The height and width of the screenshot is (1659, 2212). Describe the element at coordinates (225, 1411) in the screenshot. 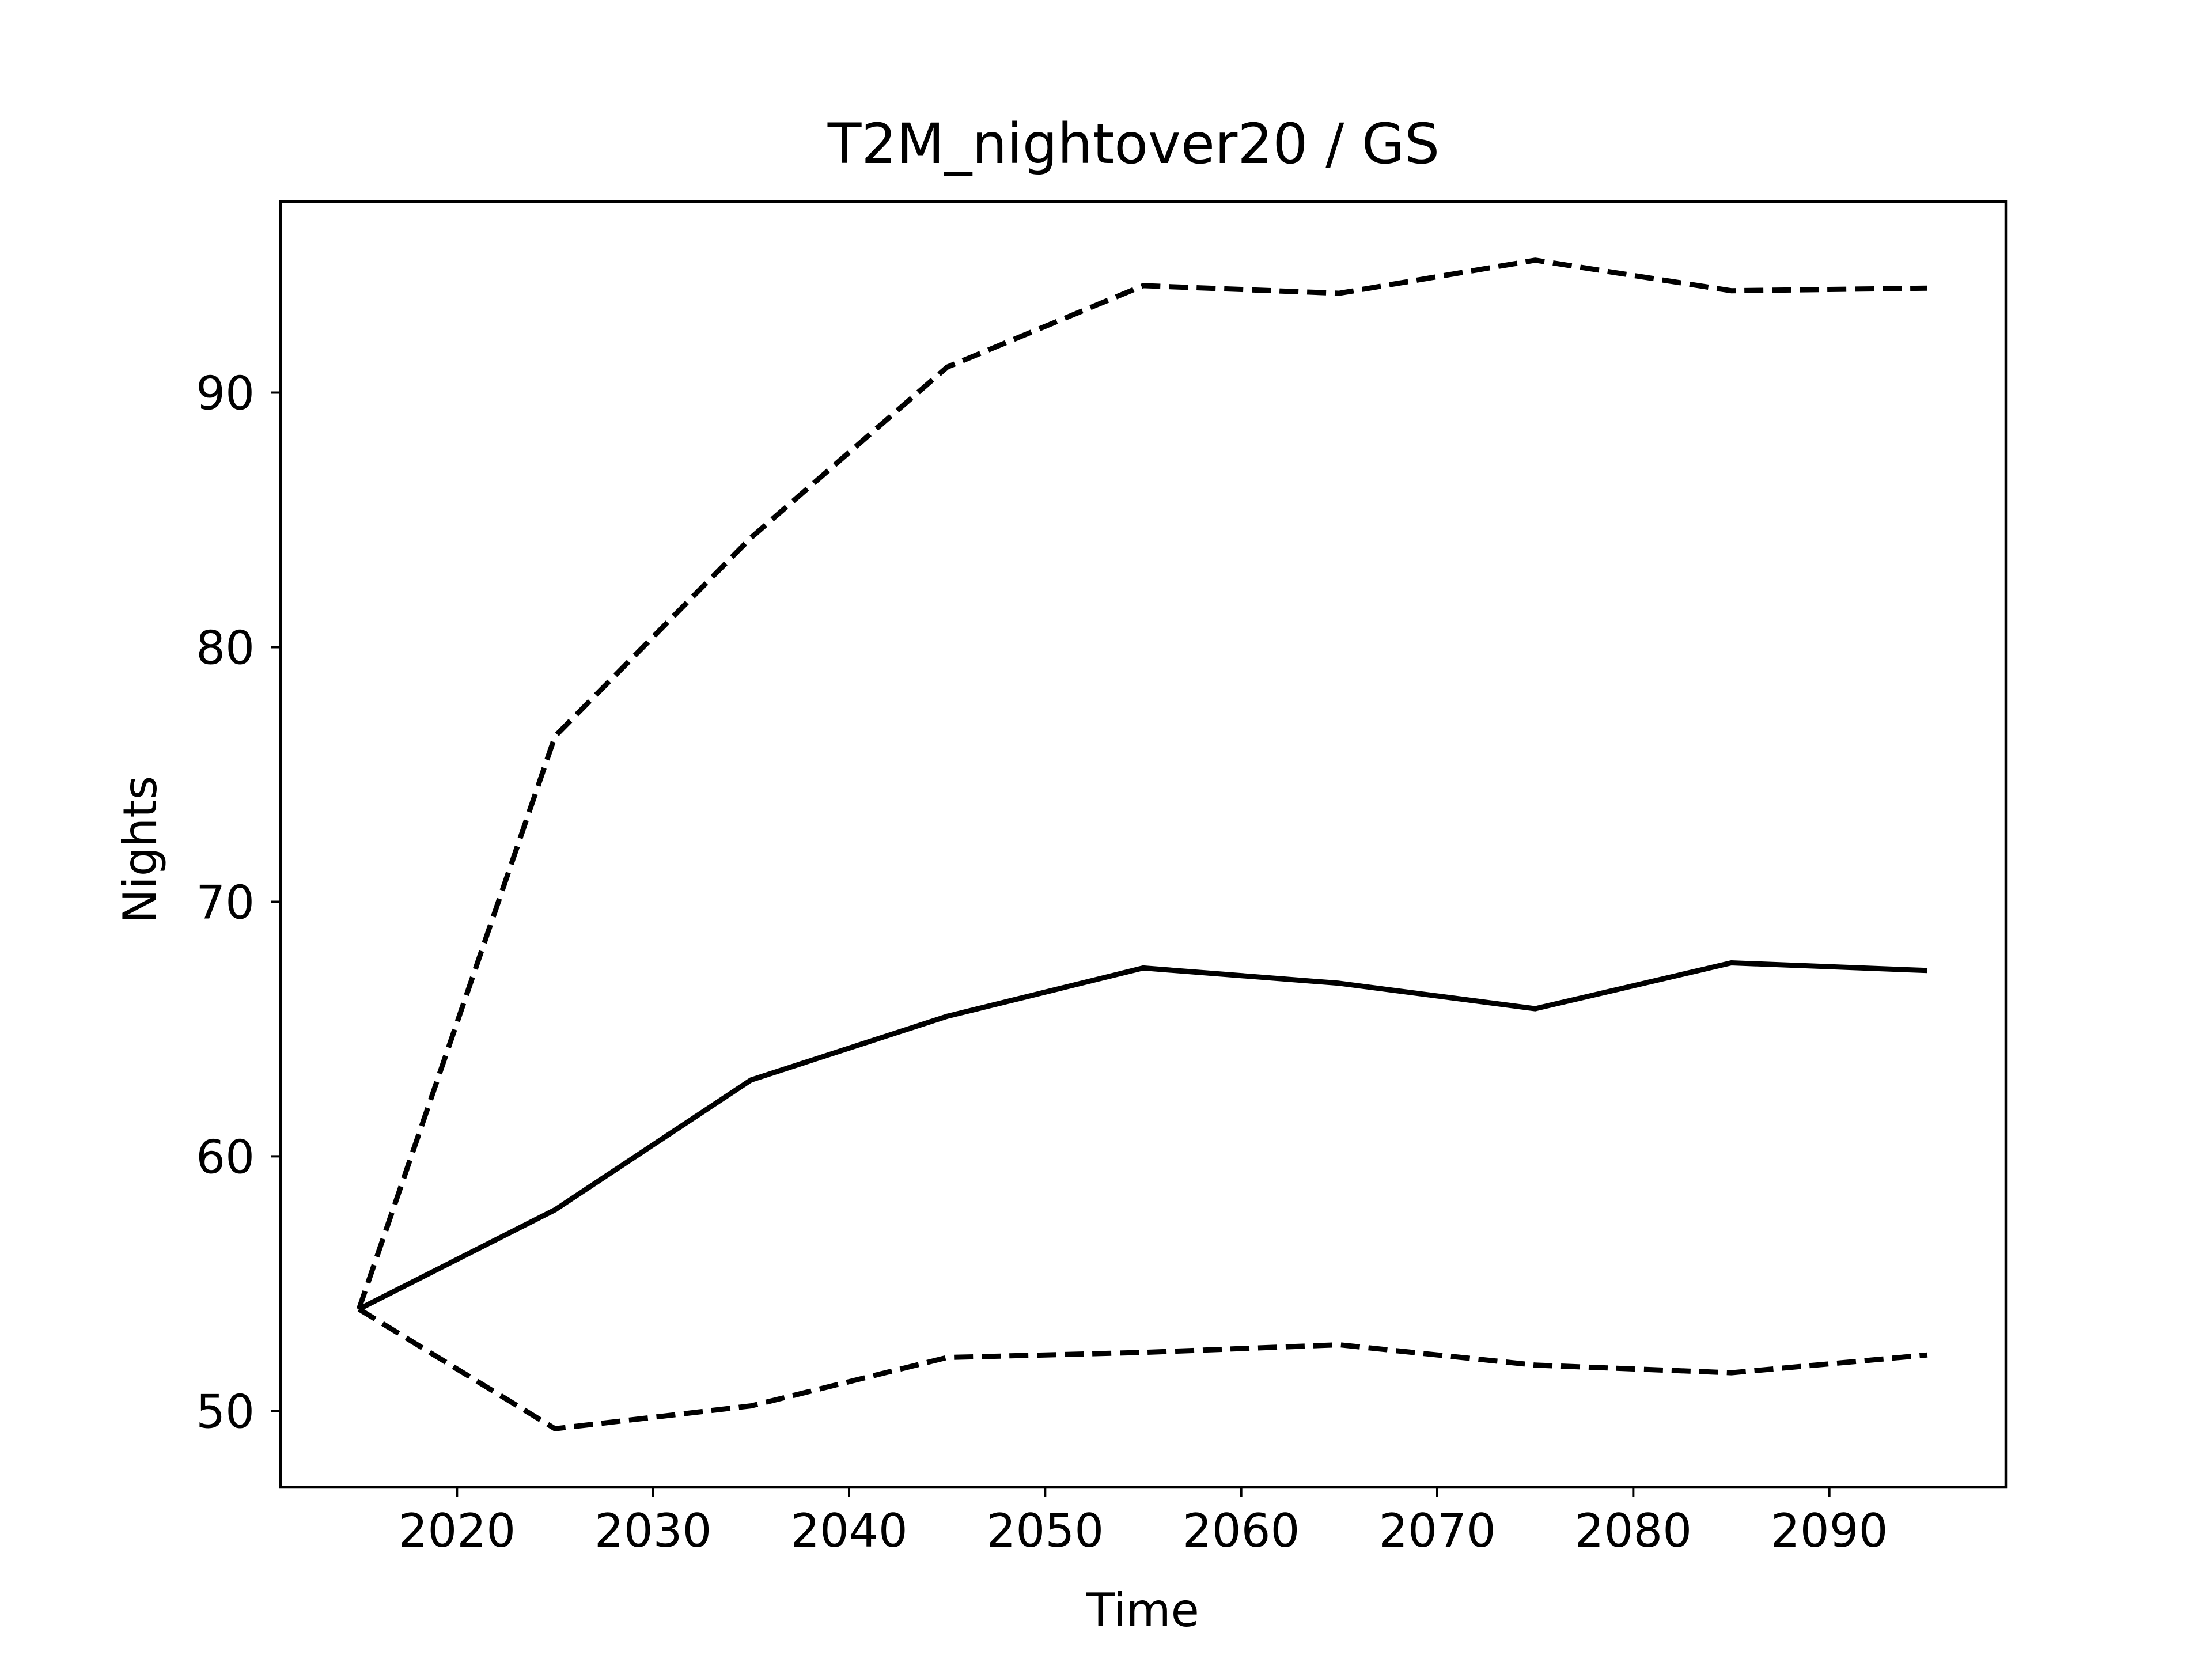

I see `y-tick-label: 50` at that location.